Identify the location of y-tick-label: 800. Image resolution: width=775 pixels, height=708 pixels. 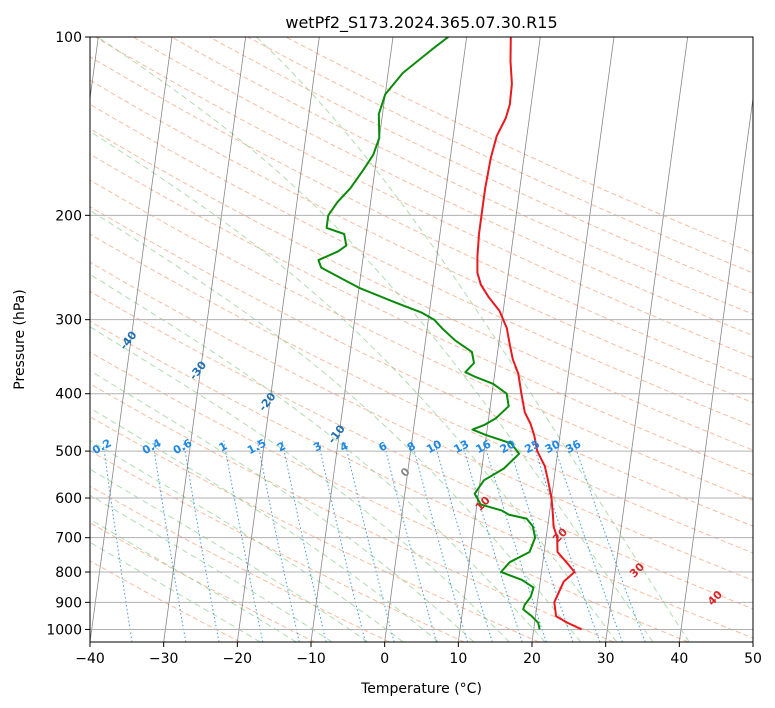
(68, 573).